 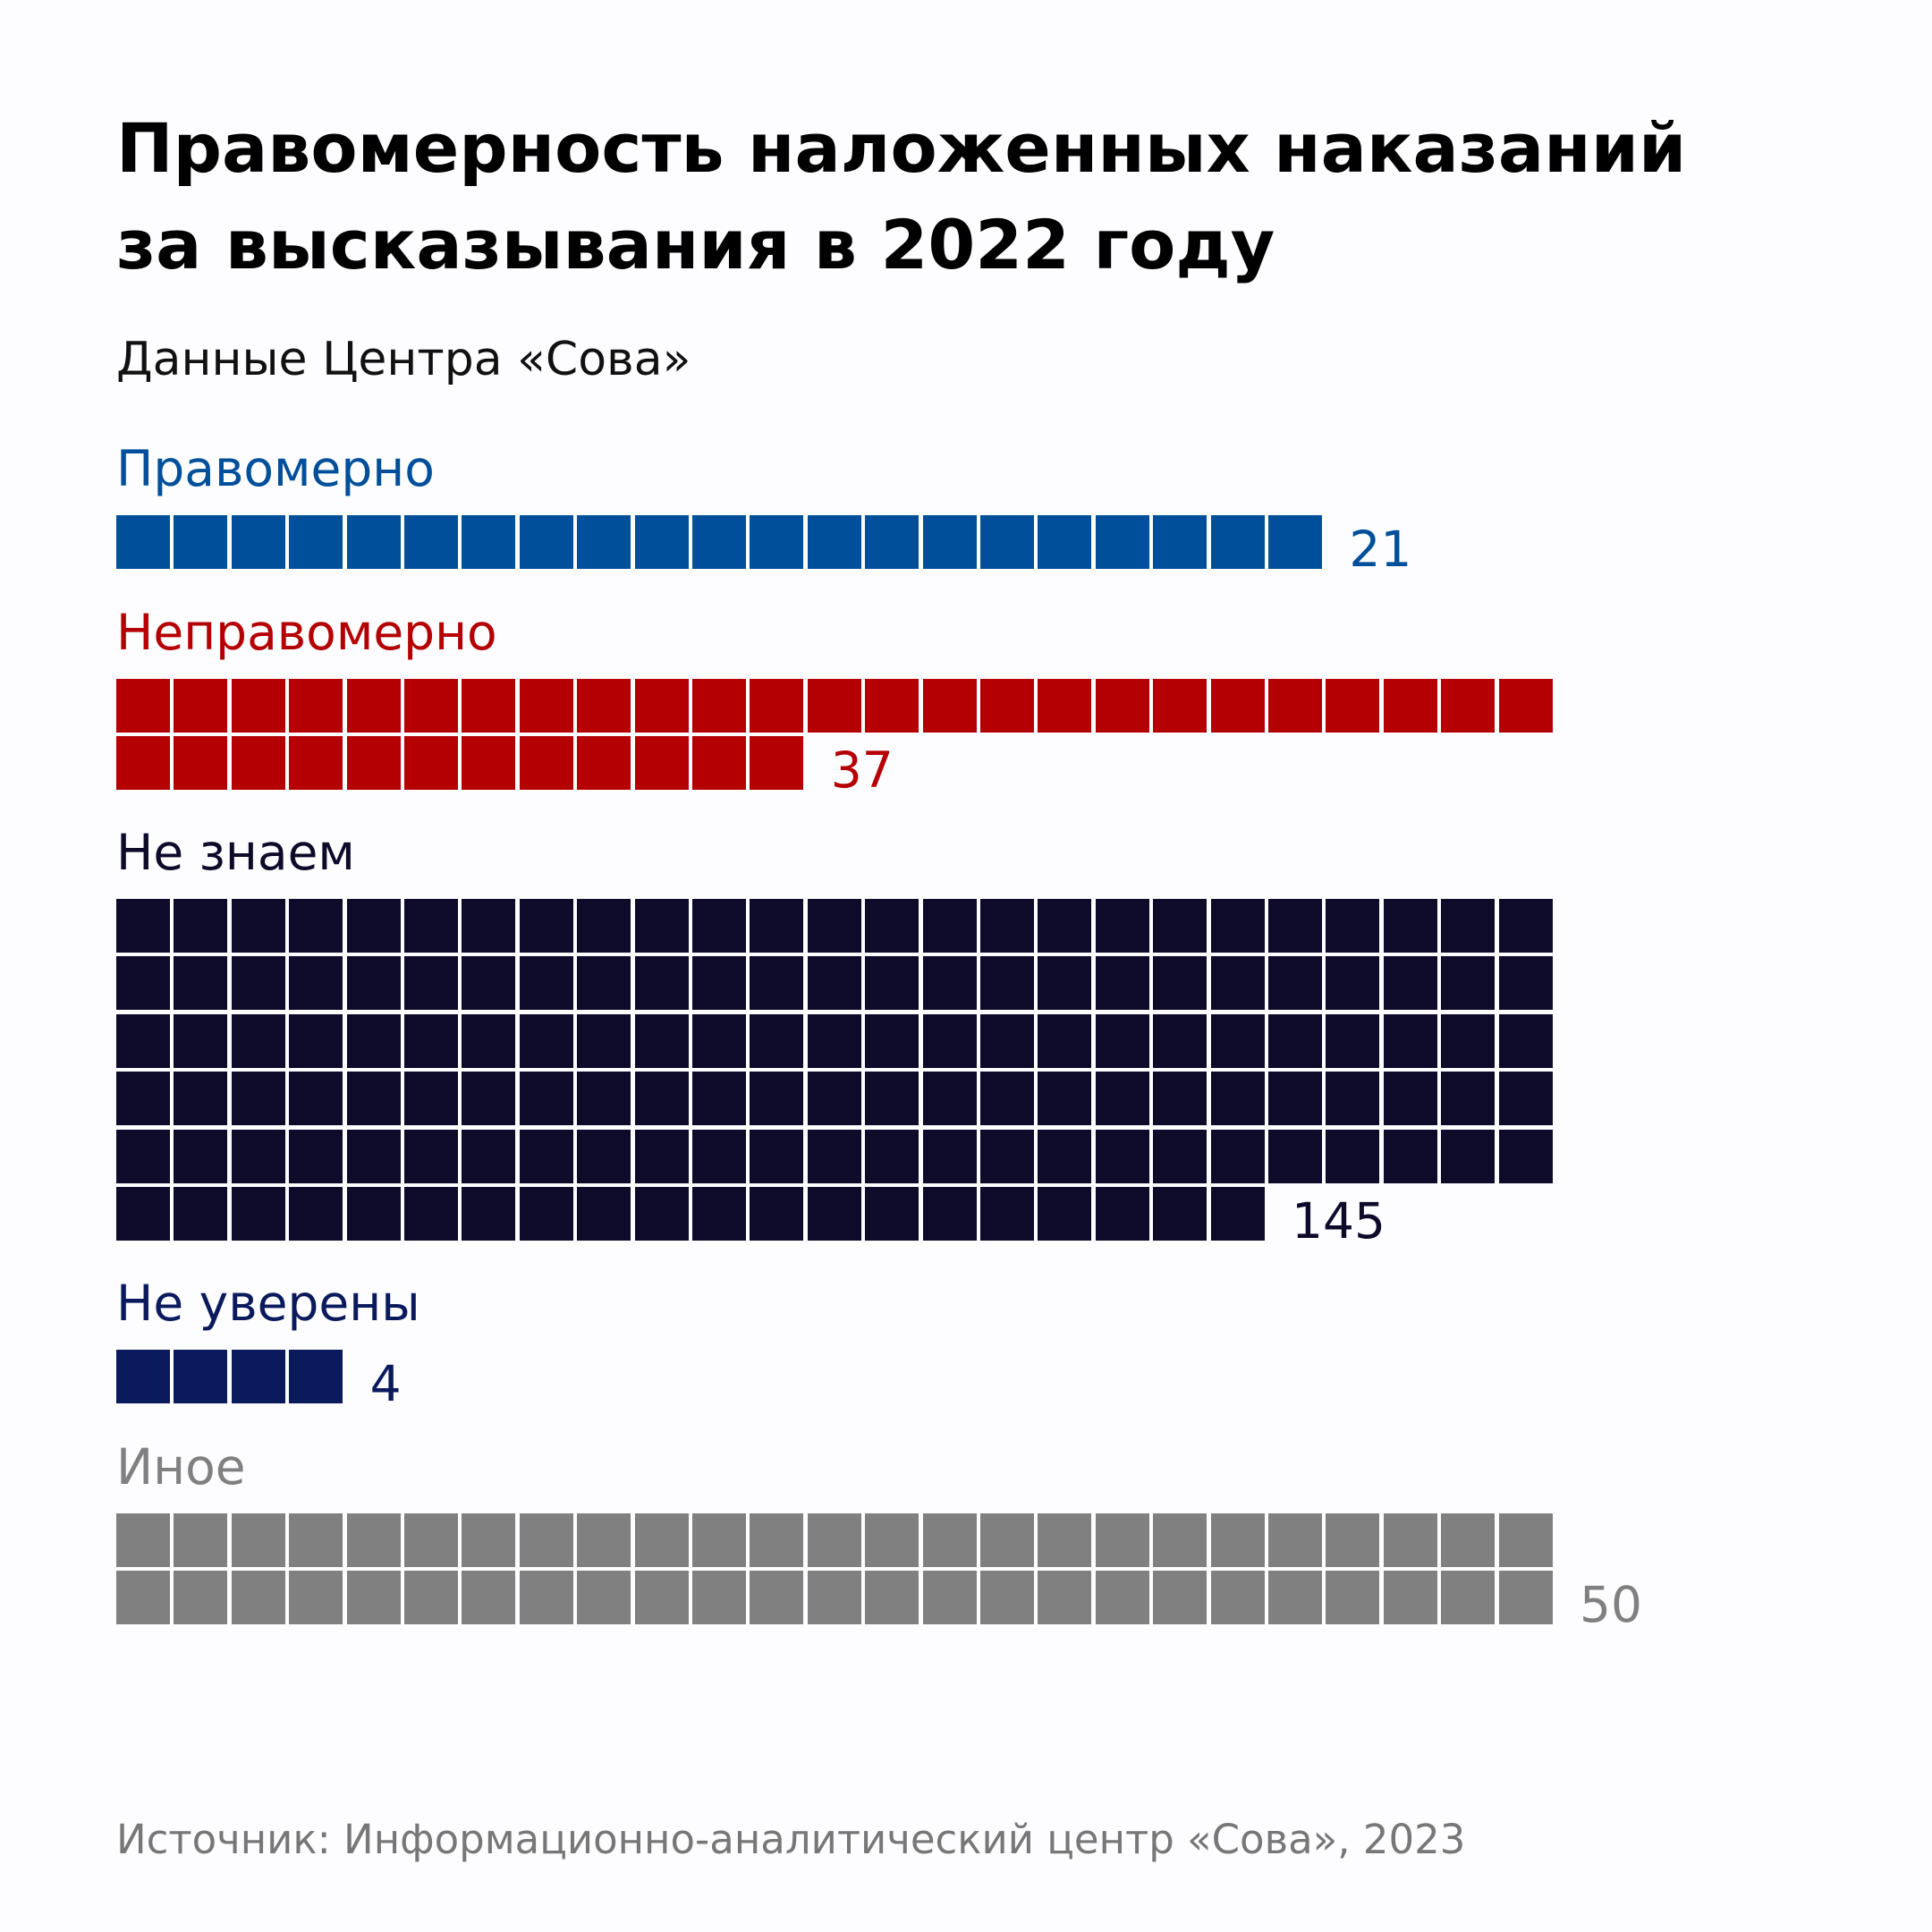 What do you see at coordinates (306, 632) in the screenshot?
I see `category-label: Неправомерно` at bounding box center [306, 632].